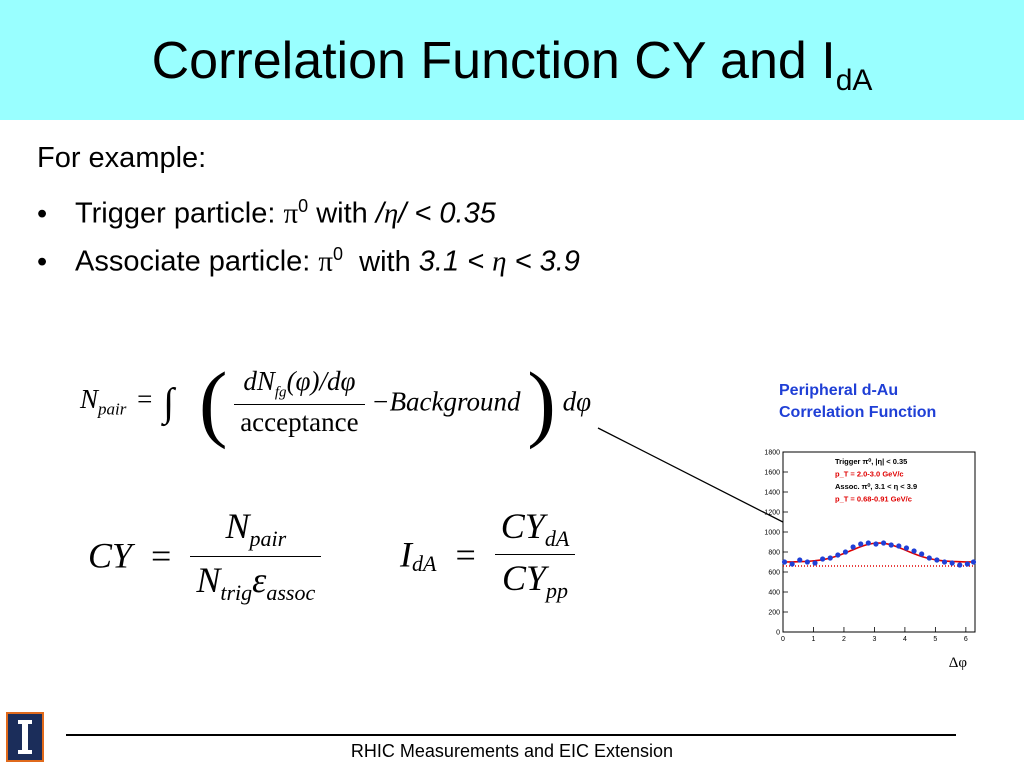  What do you see at coordinates (783, 639) in the screenshot?
I see `x-tick-label: 0` at bounding box center [783, 639].